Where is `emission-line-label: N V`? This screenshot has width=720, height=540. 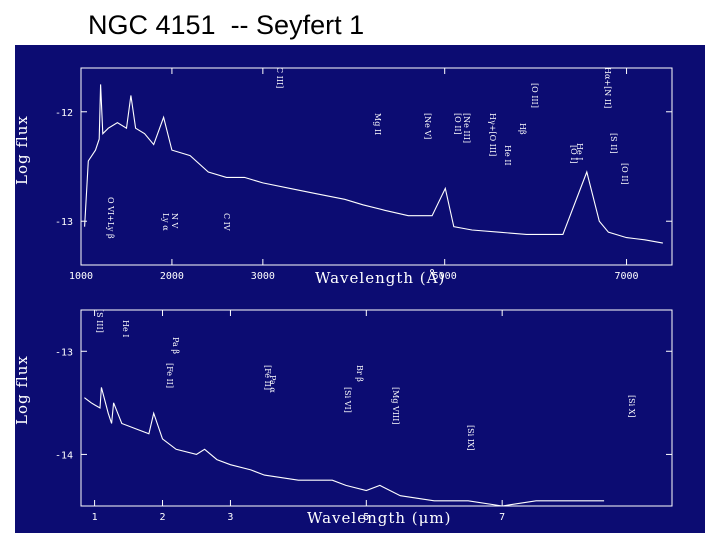
emission-line-label: N V is located at coordinates (174, 221).